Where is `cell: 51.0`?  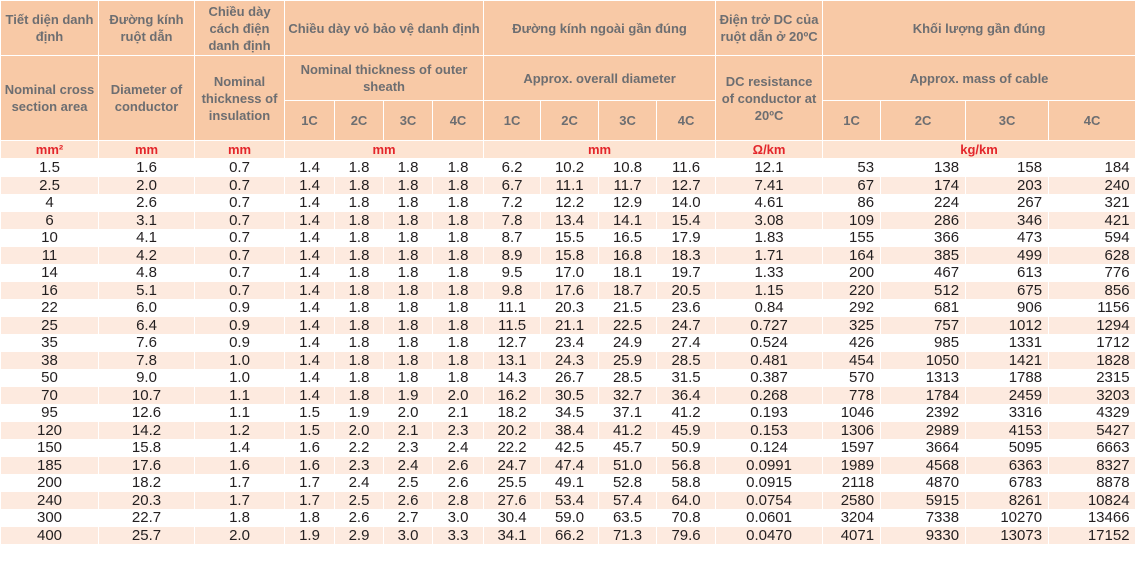 cell: 51.0 is located at coordinates (627, 465).